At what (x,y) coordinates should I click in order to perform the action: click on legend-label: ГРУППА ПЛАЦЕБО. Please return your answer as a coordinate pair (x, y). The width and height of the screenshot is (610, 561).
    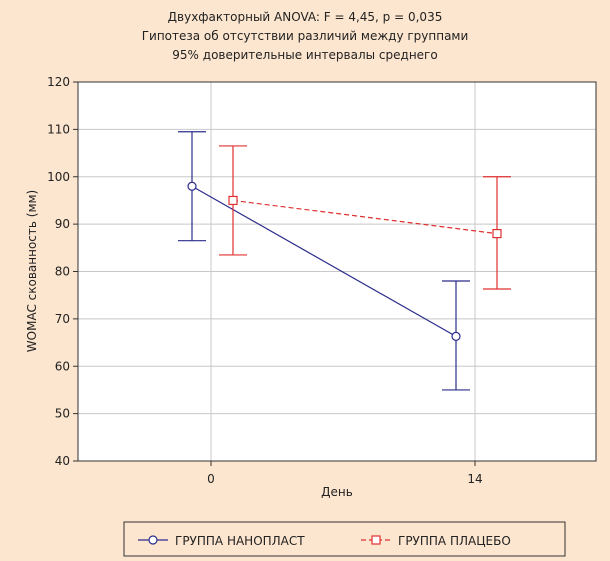
    Looking at the image, I should click on (454, 541).